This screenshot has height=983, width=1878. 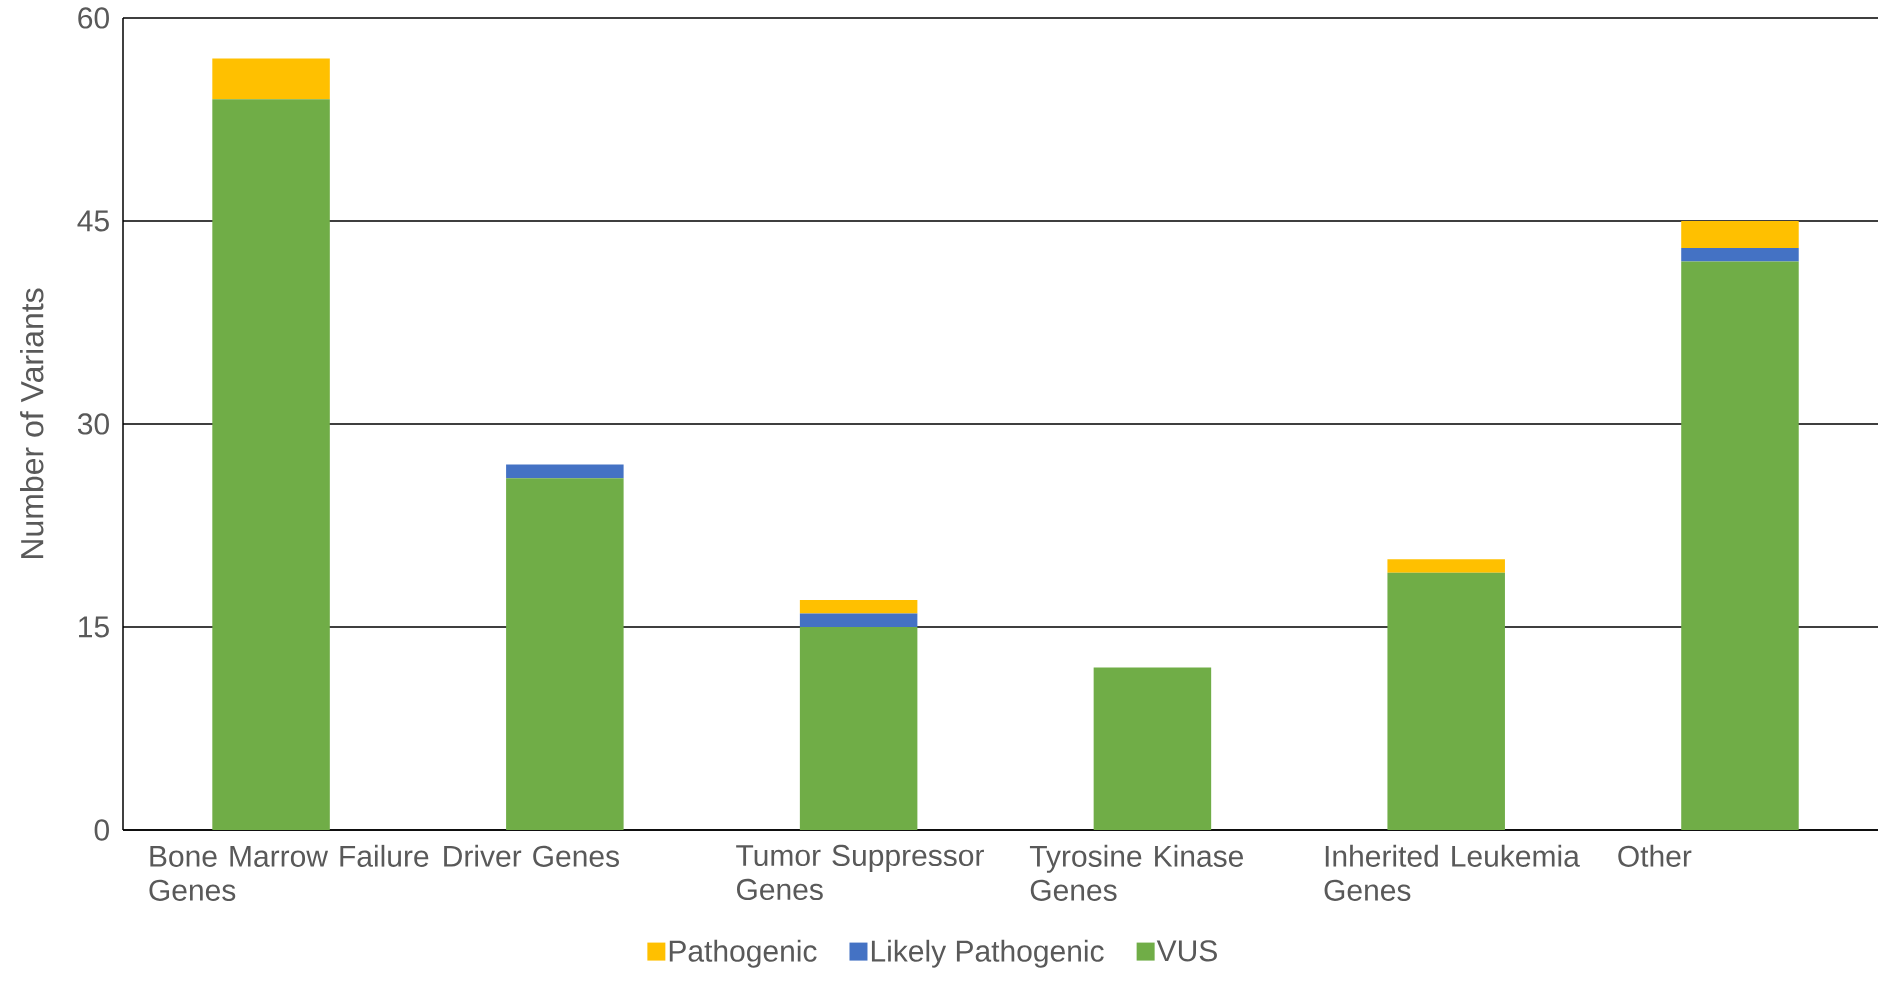 I want to click on y-tick-label: 45, so click(x=93, y=221).